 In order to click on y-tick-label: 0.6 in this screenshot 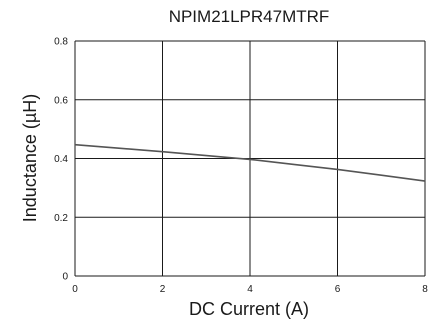, I will do `click(61, 100)`.